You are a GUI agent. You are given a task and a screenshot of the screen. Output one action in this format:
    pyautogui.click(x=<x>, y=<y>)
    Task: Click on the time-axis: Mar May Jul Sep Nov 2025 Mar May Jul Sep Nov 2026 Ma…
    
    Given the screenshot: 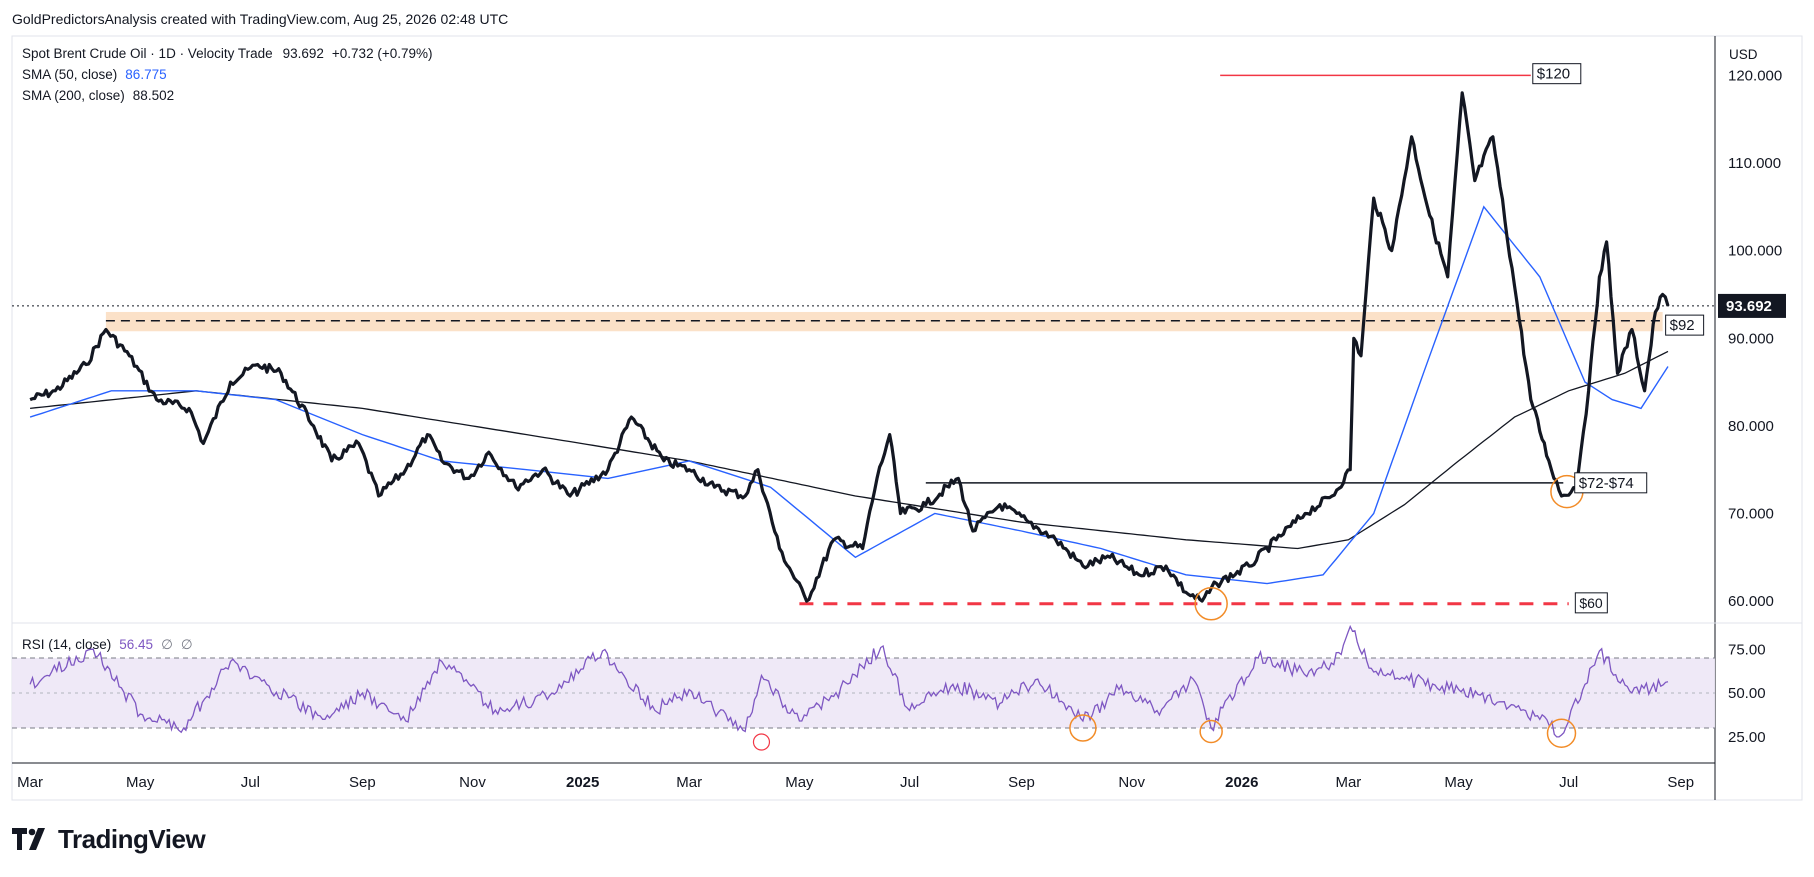 What is the action you would take?
    pyautogui.click(x=855, y=782)
    